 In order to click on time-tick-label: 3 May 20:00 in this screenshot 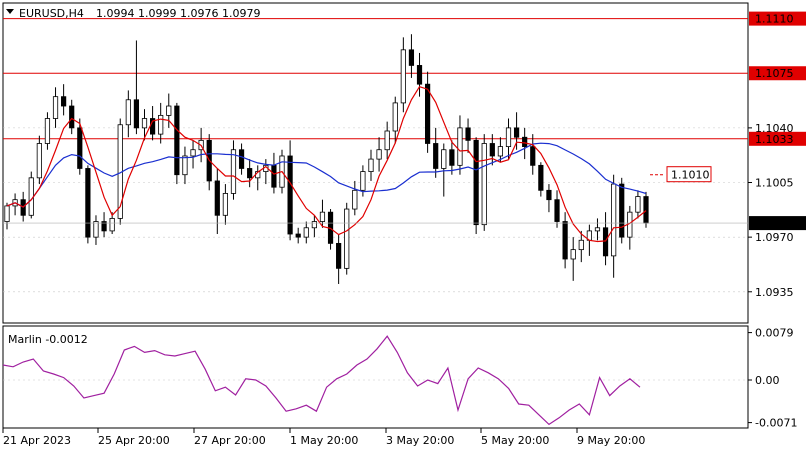, I will do `click(420, 440)`.